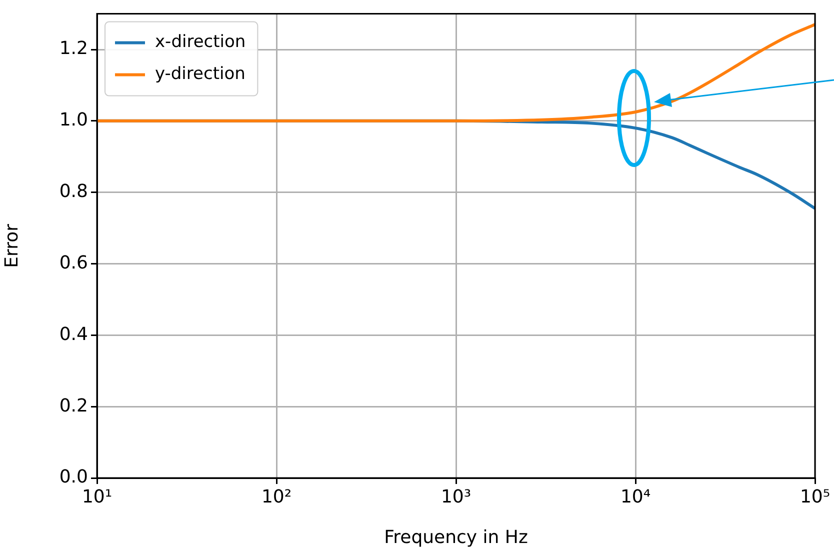 The image size is (834, 549). Describe the element at coordinates (97, 497) in the screenshot. I see `x-tick-label: 10¹` at that location.